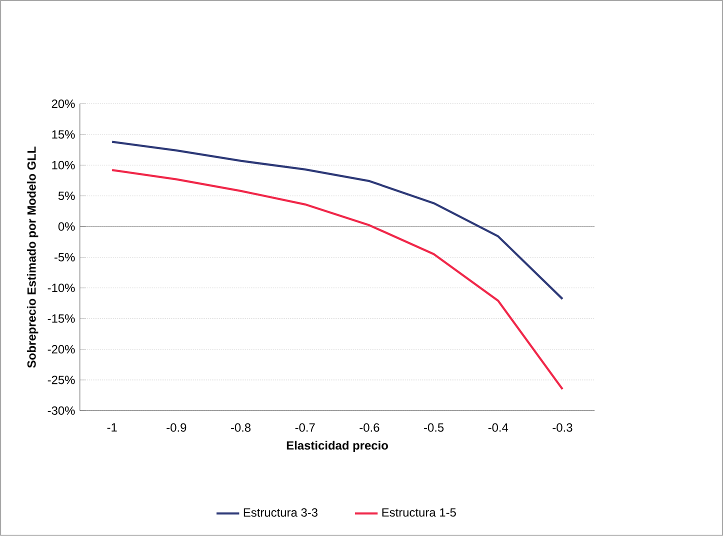 The image size is (723, 536). Describe the element at coordinates (61, 318) in the screenshot. I see `y-tick-label: -15%` at that location.